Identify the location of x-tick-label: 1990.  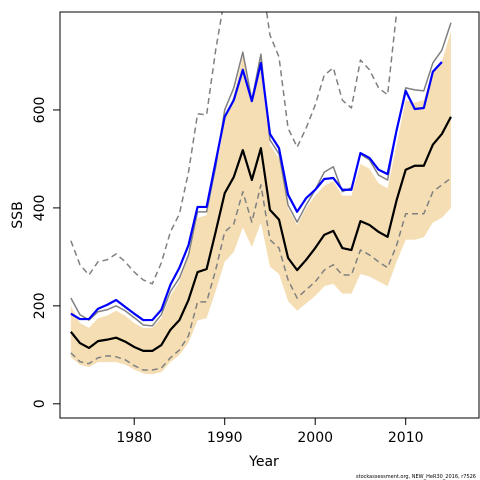
(225, 438).